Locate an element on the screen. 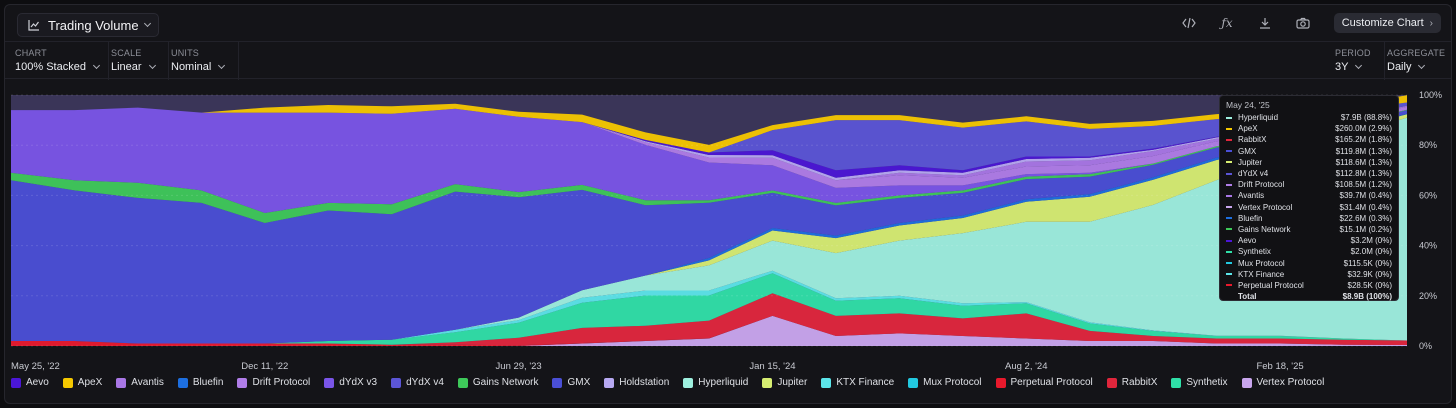 The width and height of the screenshot is (1456, 408). legend-label: Bluefin is located at coordinates (208, 382).